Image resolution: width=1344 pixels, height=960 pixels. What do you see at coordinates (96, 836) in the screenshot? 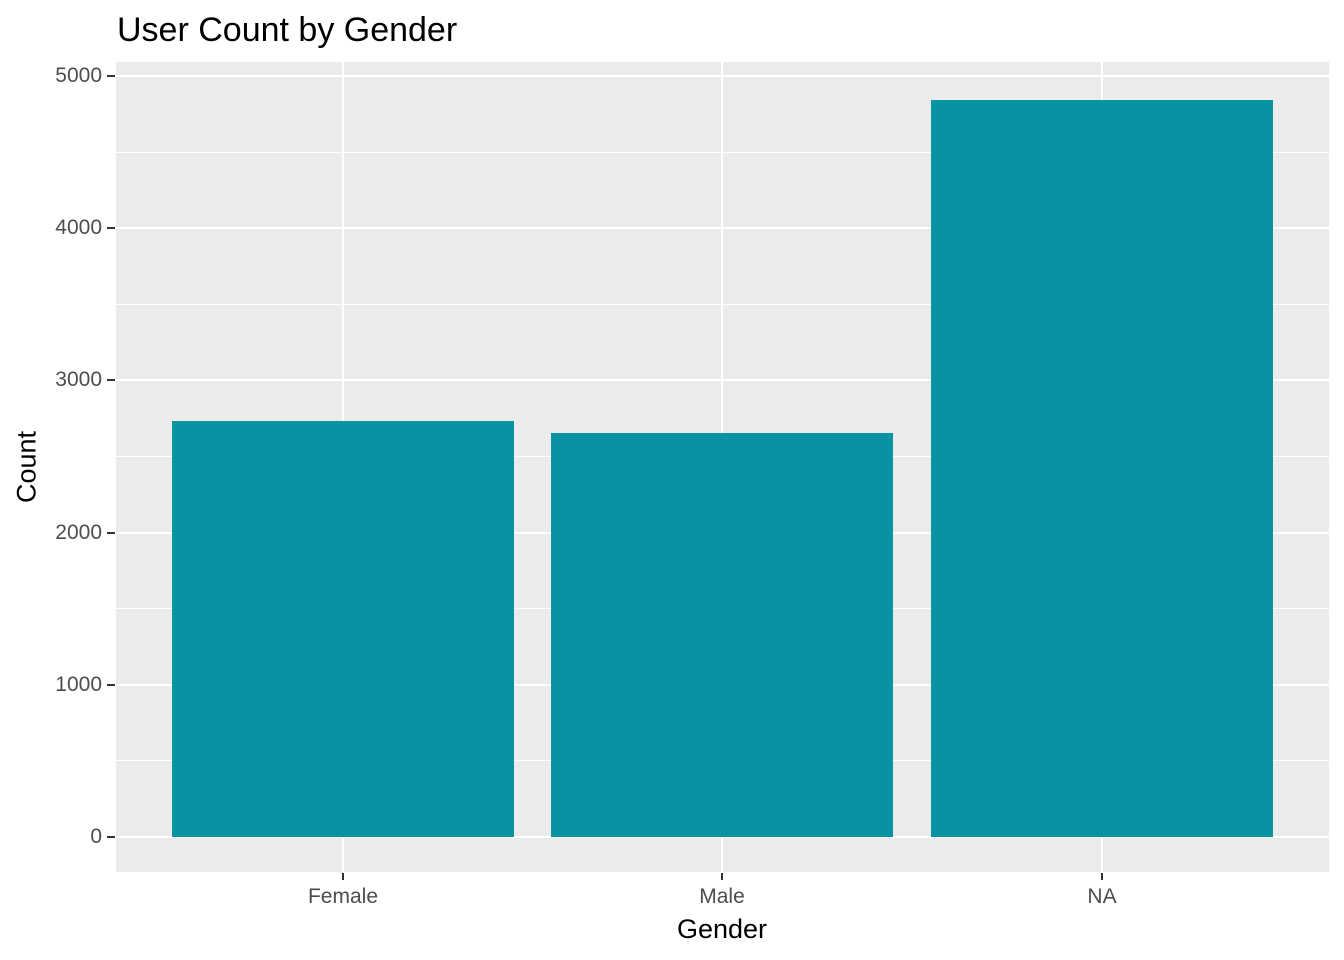
I see `y-tick-label-0: 0` at bounding box center [96, 836].